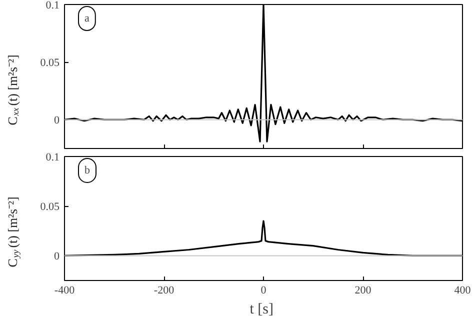  What do you see at coordinates (12, 232) in the screenshot?
I see `y-axis-title: Cyy(t) [m²s⁻²]` at bounding box center [12, 232].